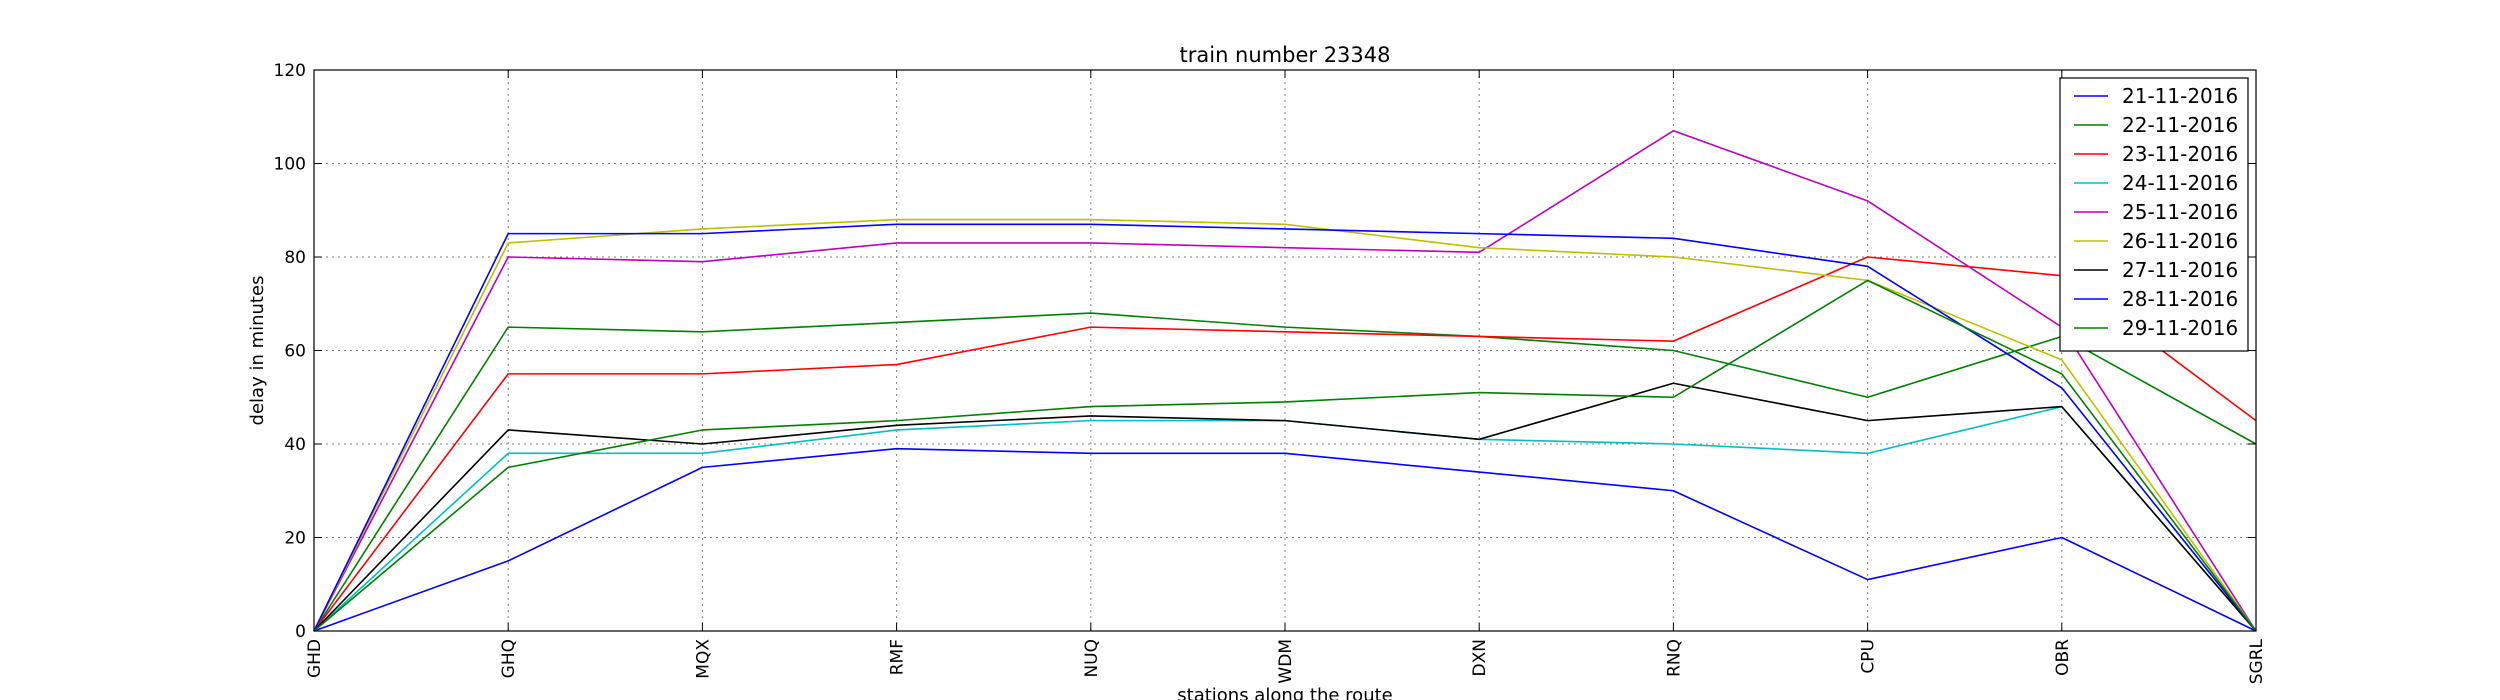 This screenshot has width=2500, height=700. I want to click on x-tick-label: OBR, so click(2063, 657).